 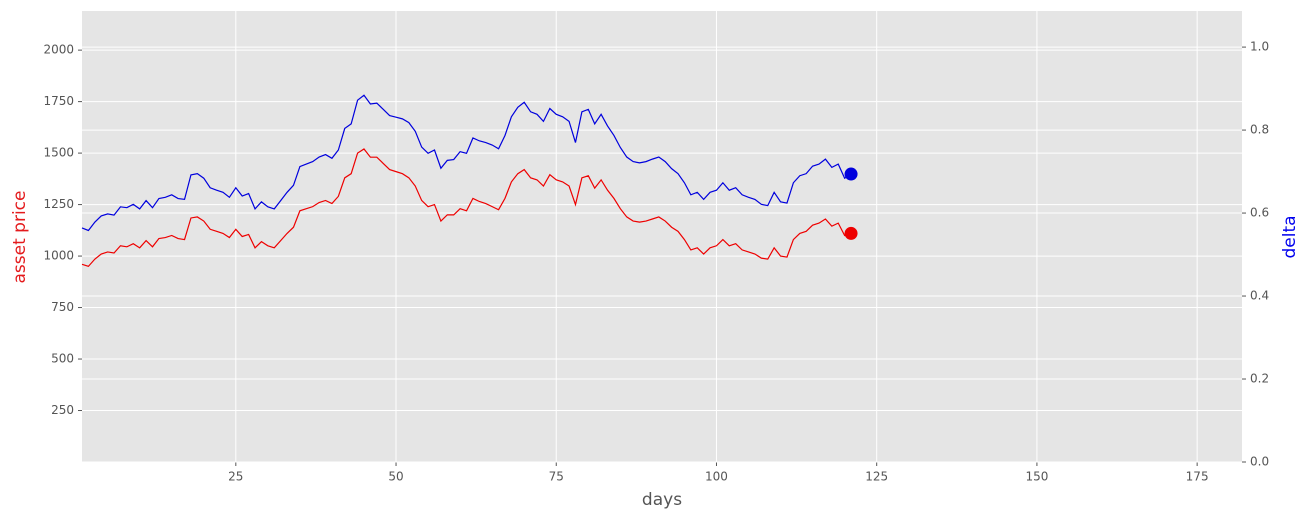 What do you see at coordinates (235, 477) in the screenshot?
I see `x-tick-label: 25` at bounding box center [235, 477].